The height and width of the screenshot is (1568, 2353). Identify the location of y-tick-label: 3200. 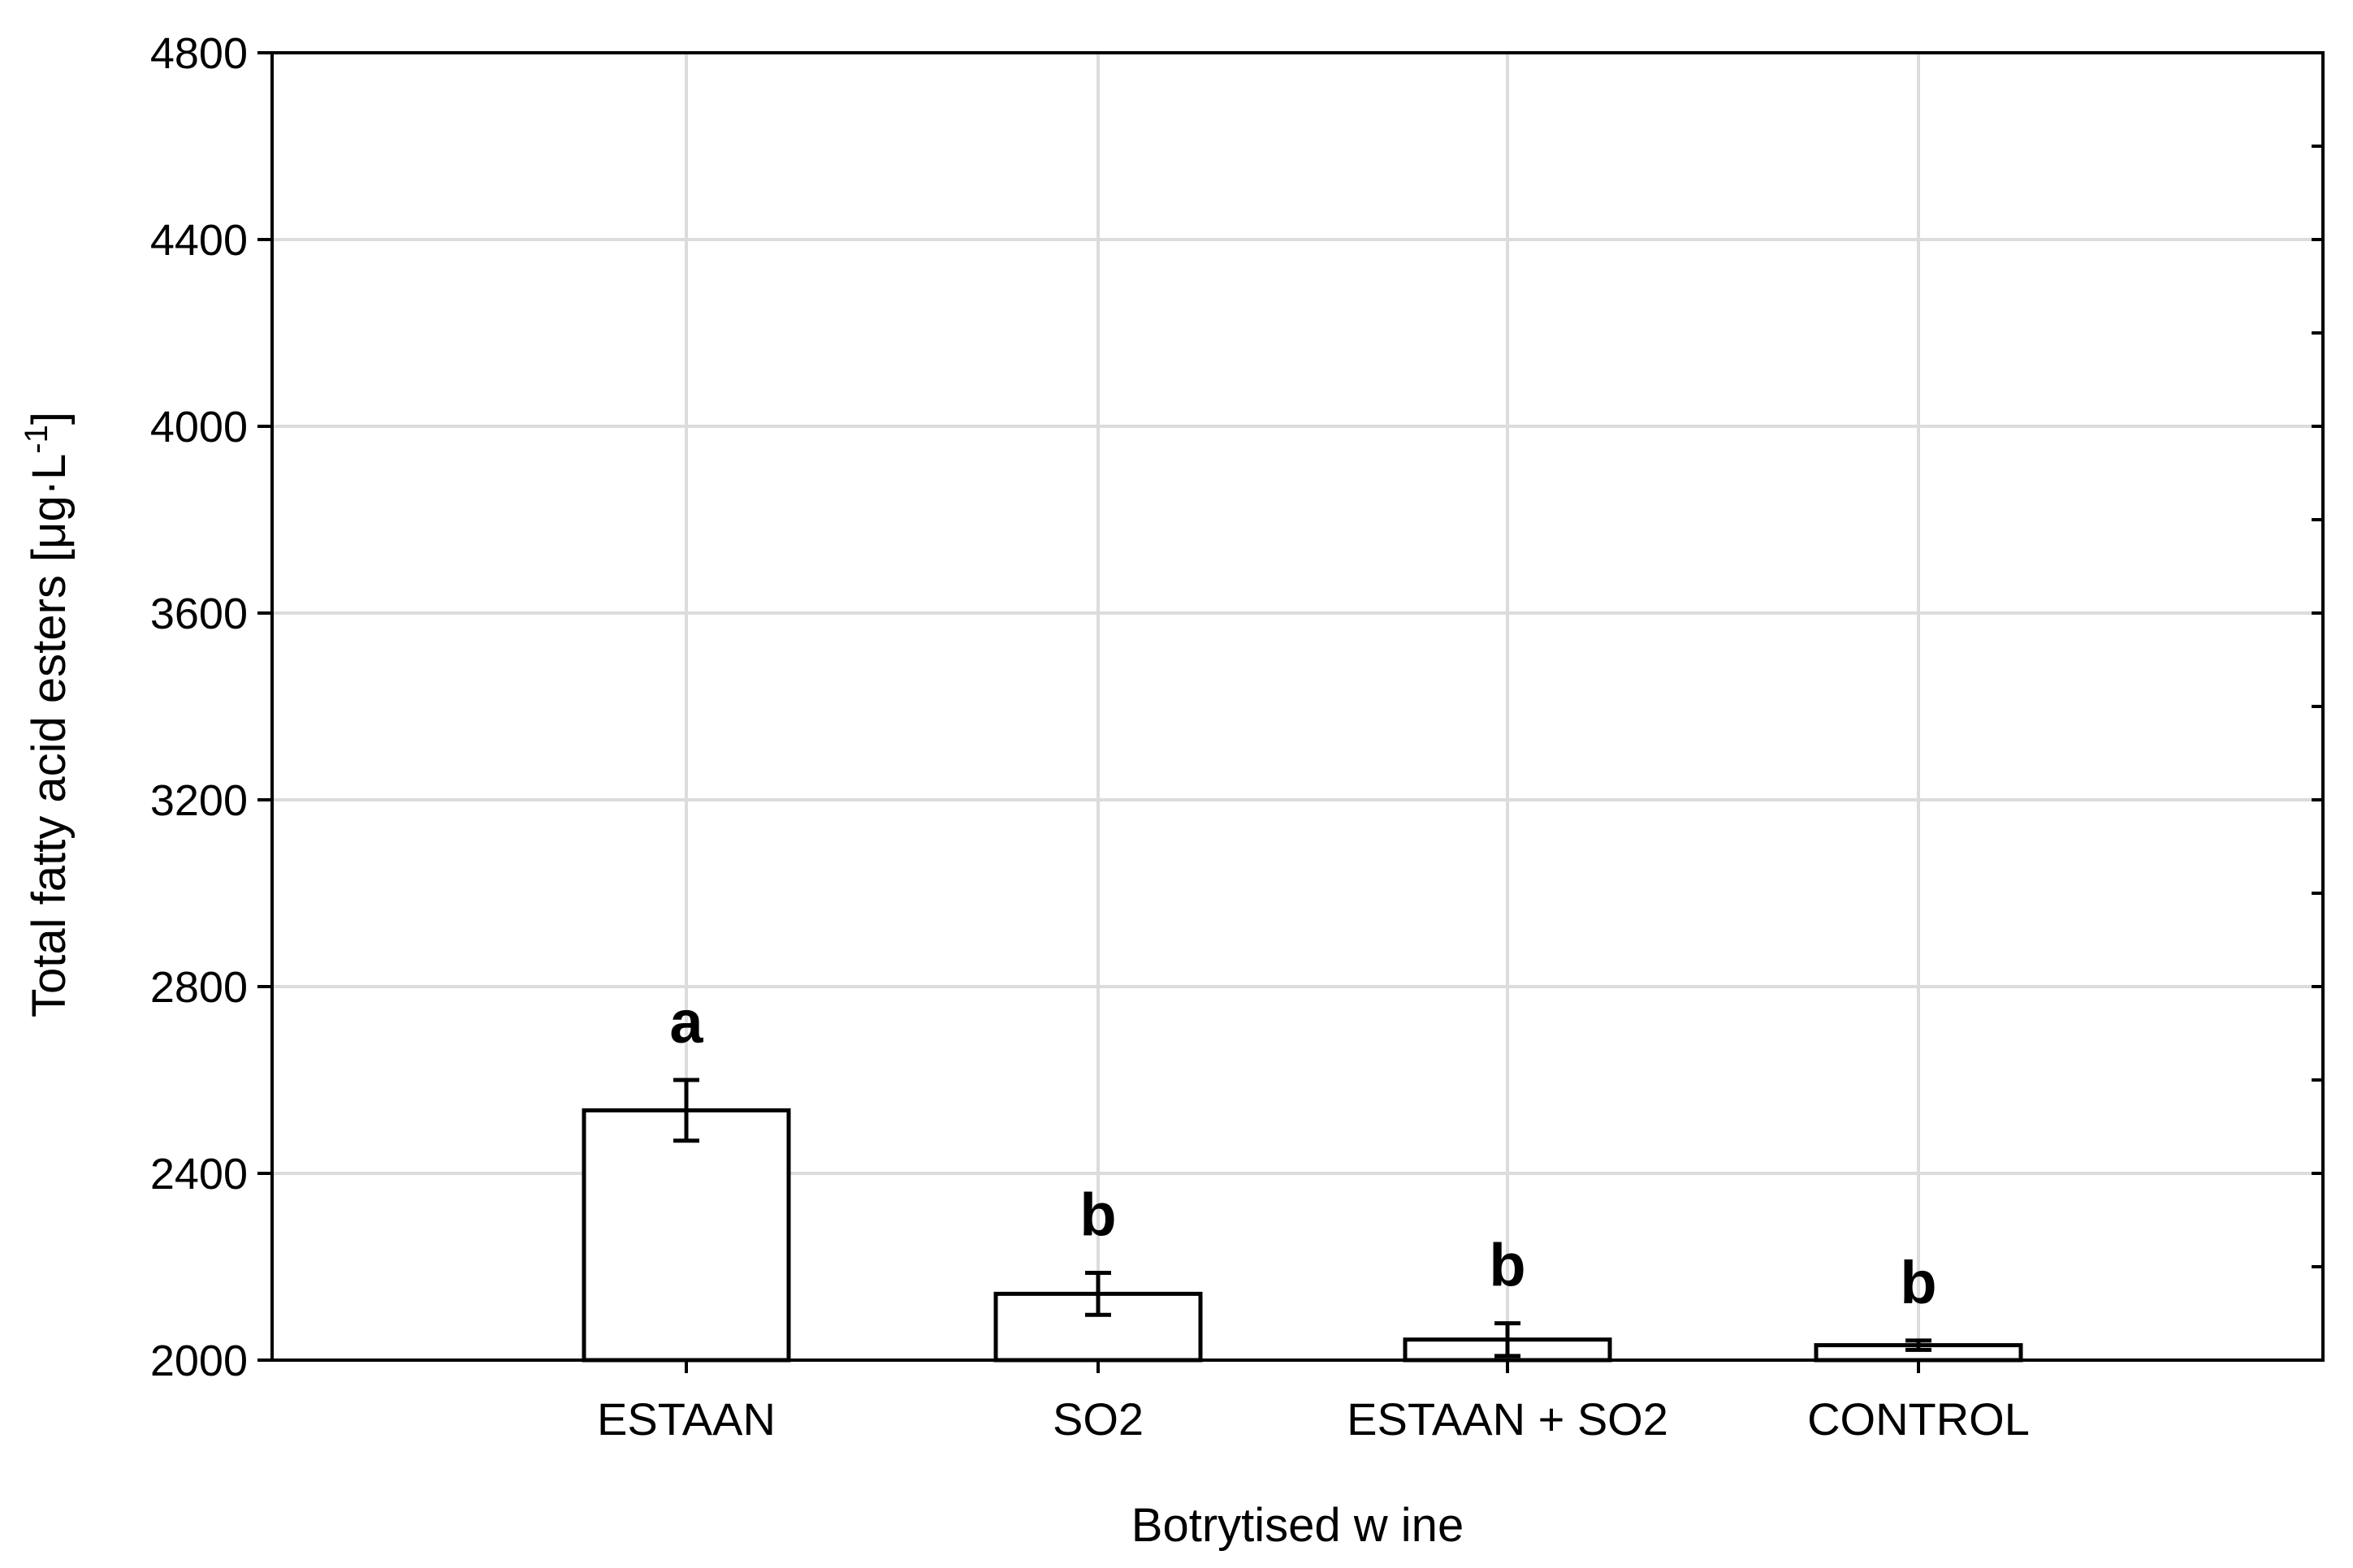
(199, 800).